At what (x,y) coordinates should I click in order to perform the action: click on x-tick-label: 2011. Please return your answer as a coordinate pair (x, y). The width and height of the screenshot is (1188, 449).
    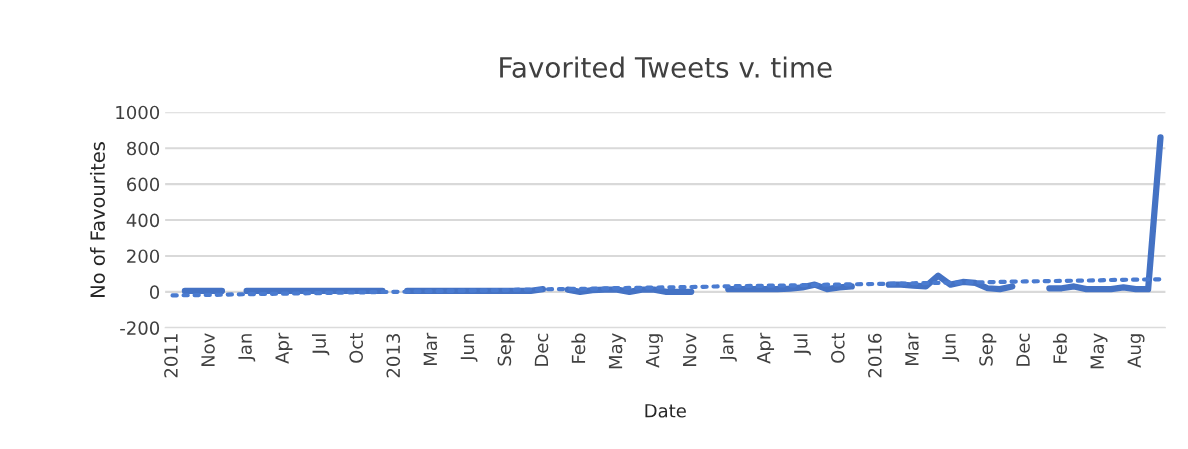
    Looking at the image, I should click on (171, 356).